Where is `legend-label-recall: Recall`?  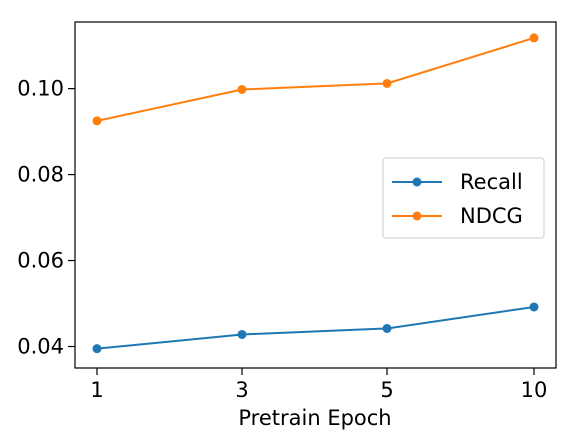
legend-label-recall: Recall is located at coordinates (491, 182).